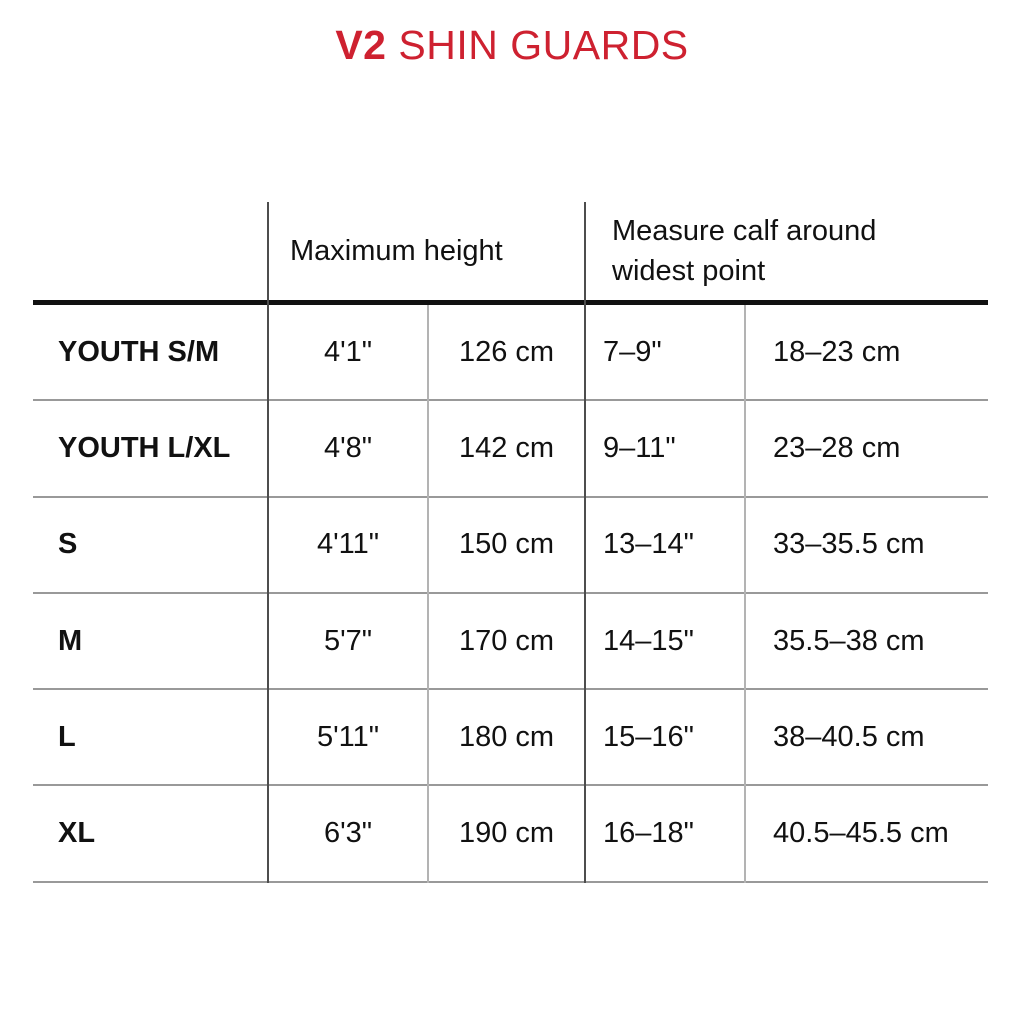 The height and width of the screenshot is (1024, 1024). I want to click on column-rule-light-left, so click(428, 594).